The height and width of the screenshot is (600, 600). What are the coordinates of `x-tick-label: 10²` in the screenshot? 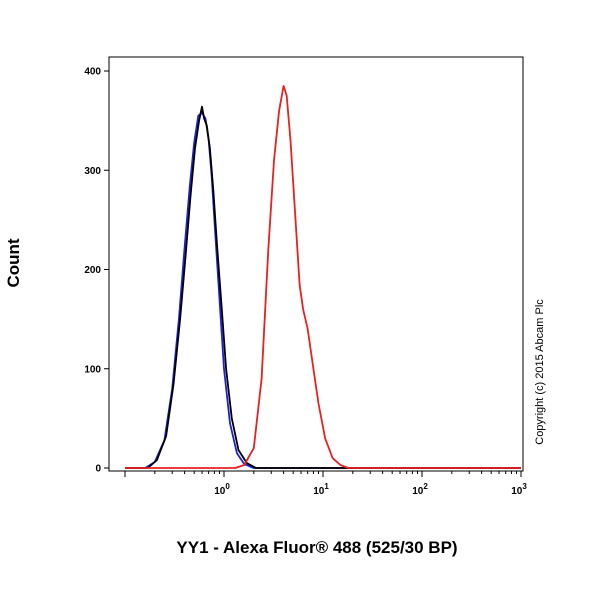 It's located at (420, 489).